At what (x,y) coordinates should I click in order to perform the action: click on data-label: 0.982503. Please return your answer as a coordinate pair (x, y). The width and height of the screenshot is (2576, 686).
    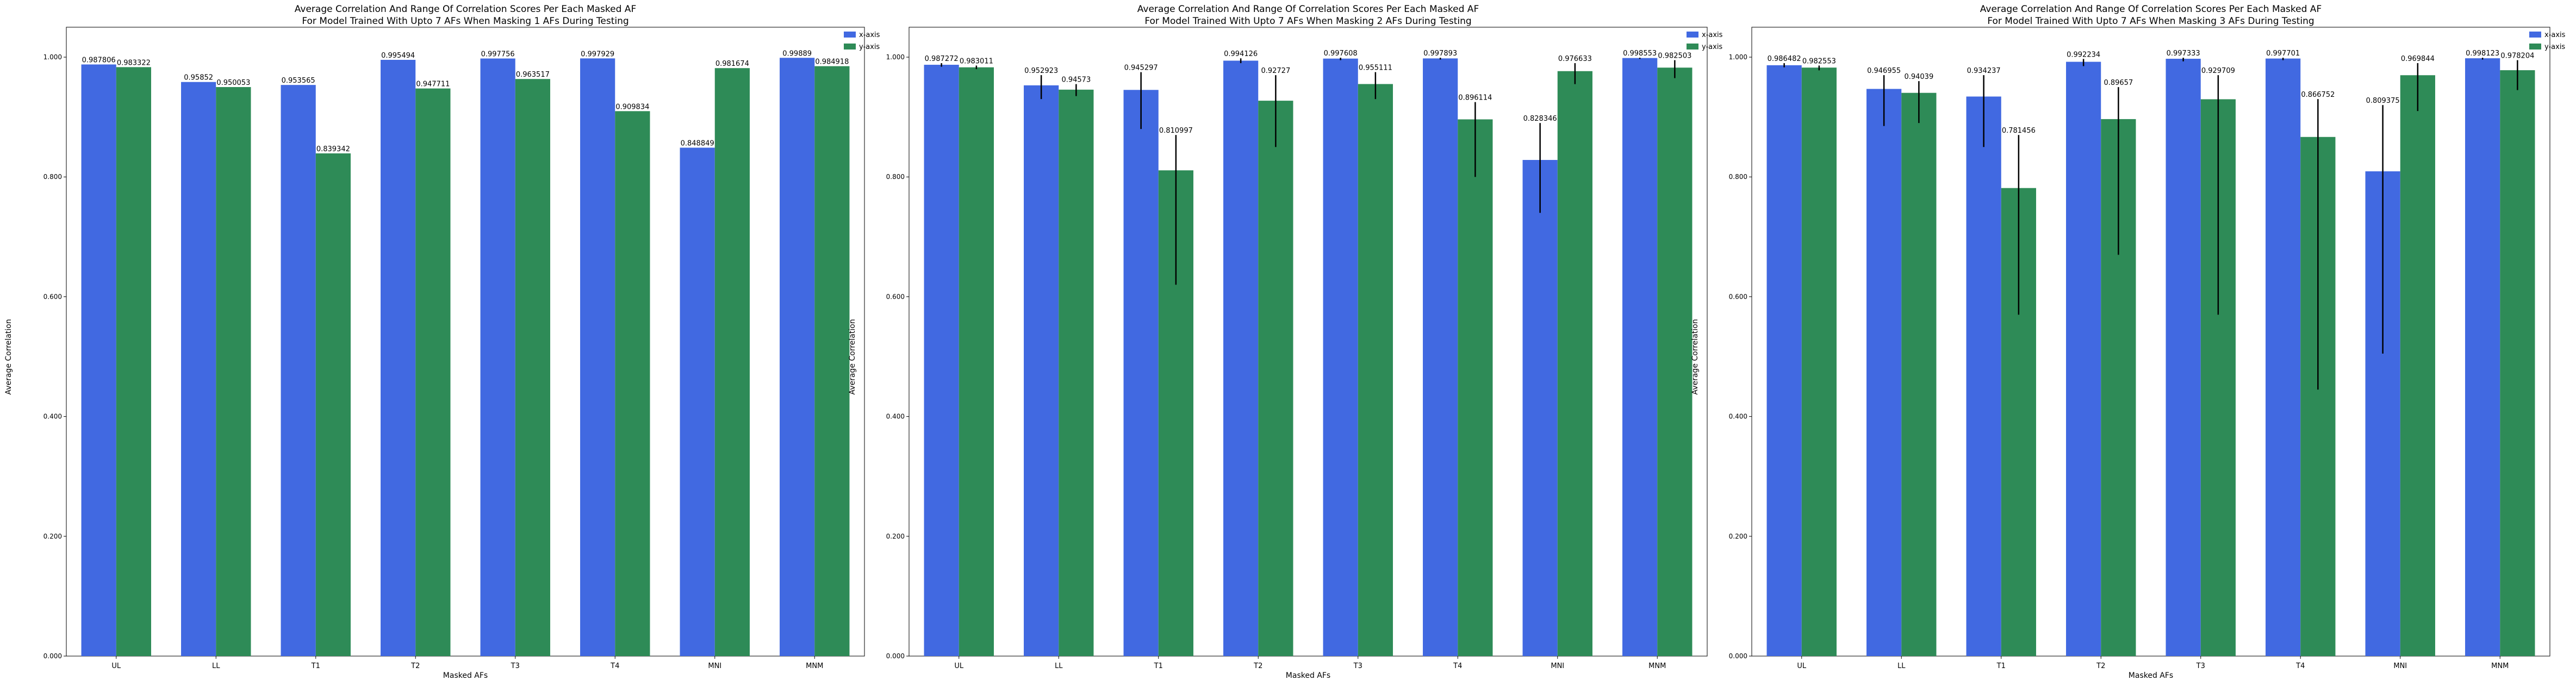
    Looking at the image, I should click on (1674, 56).